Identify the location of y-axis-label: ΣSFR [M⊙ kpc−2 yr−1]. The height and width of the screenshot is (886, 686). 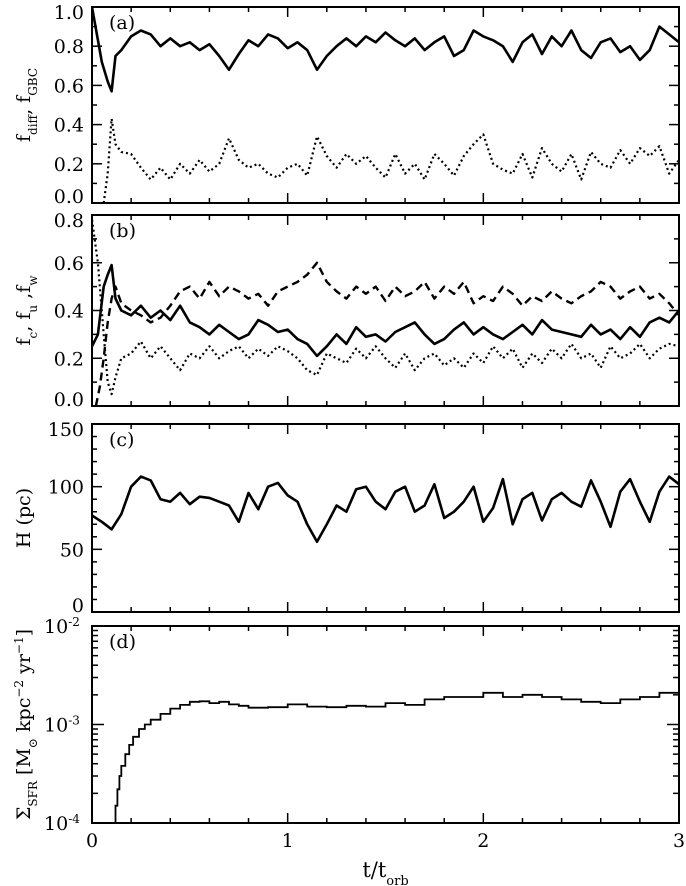
(26, 724).